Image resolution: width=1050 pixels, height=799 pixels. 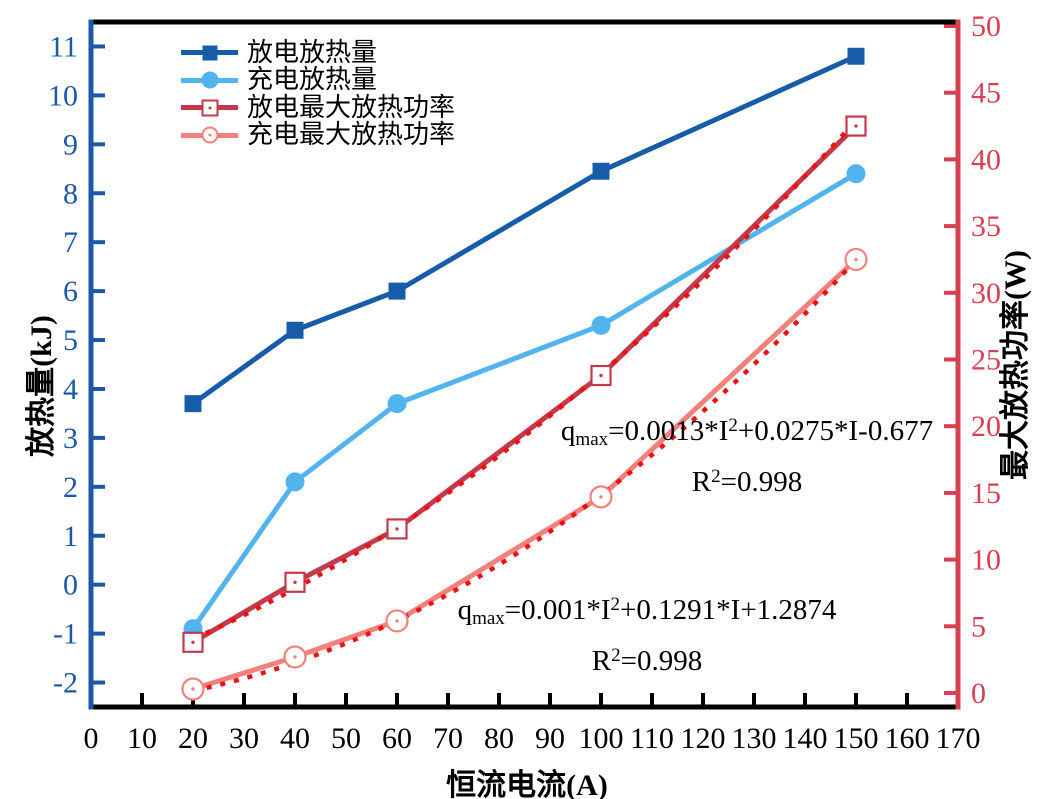 I want to click on legend: 放电放热量 充电放热量 放电最大放热功率 充电最大放热功率, so click(x=318, y=94).